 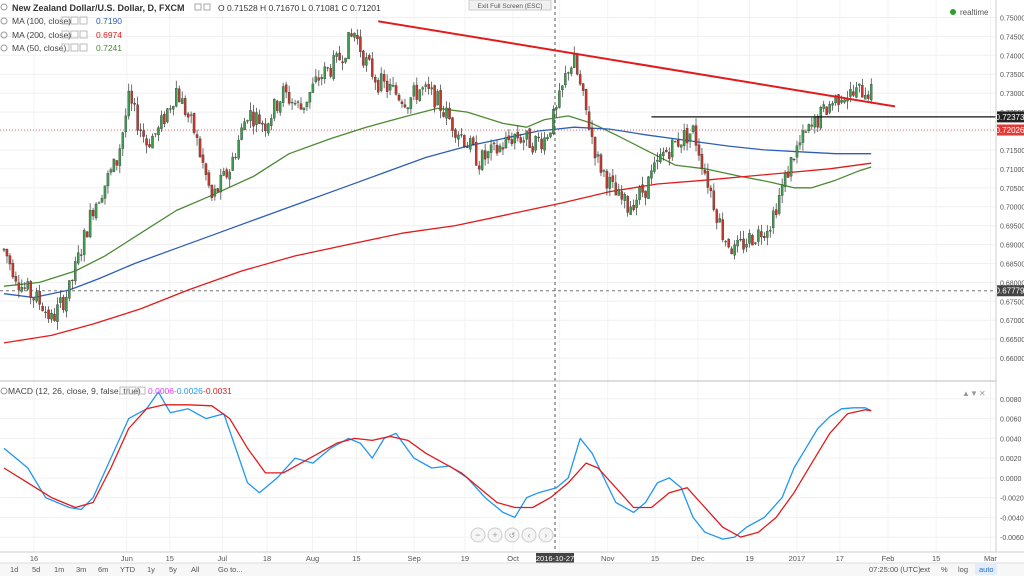 I want to click on percent-button: %, so click(x=944, y=569).